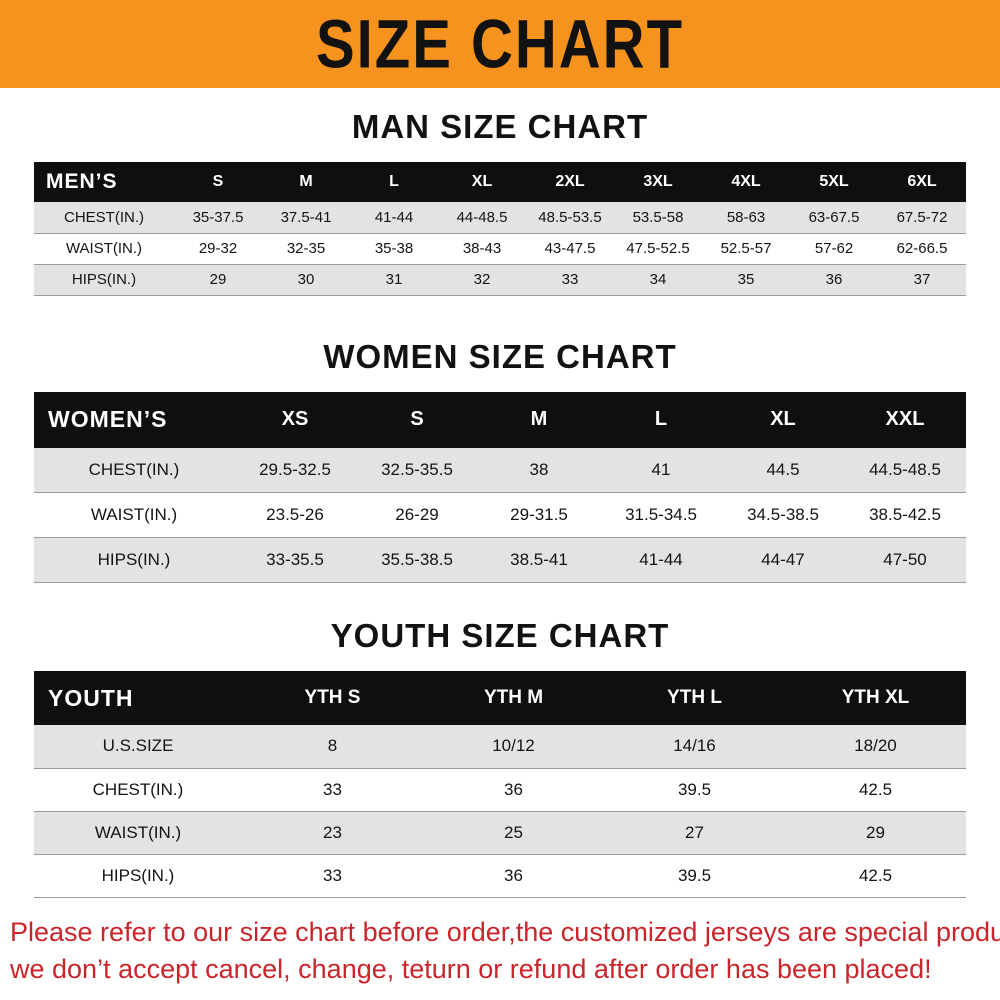 Image resolution: width=1000 pixels, height=1000 pixels. What do you see at coordinates (905, 515) in the screenshot?
I see `size-value-cell: 38.5-42.5` at bounding box center [905, 515].